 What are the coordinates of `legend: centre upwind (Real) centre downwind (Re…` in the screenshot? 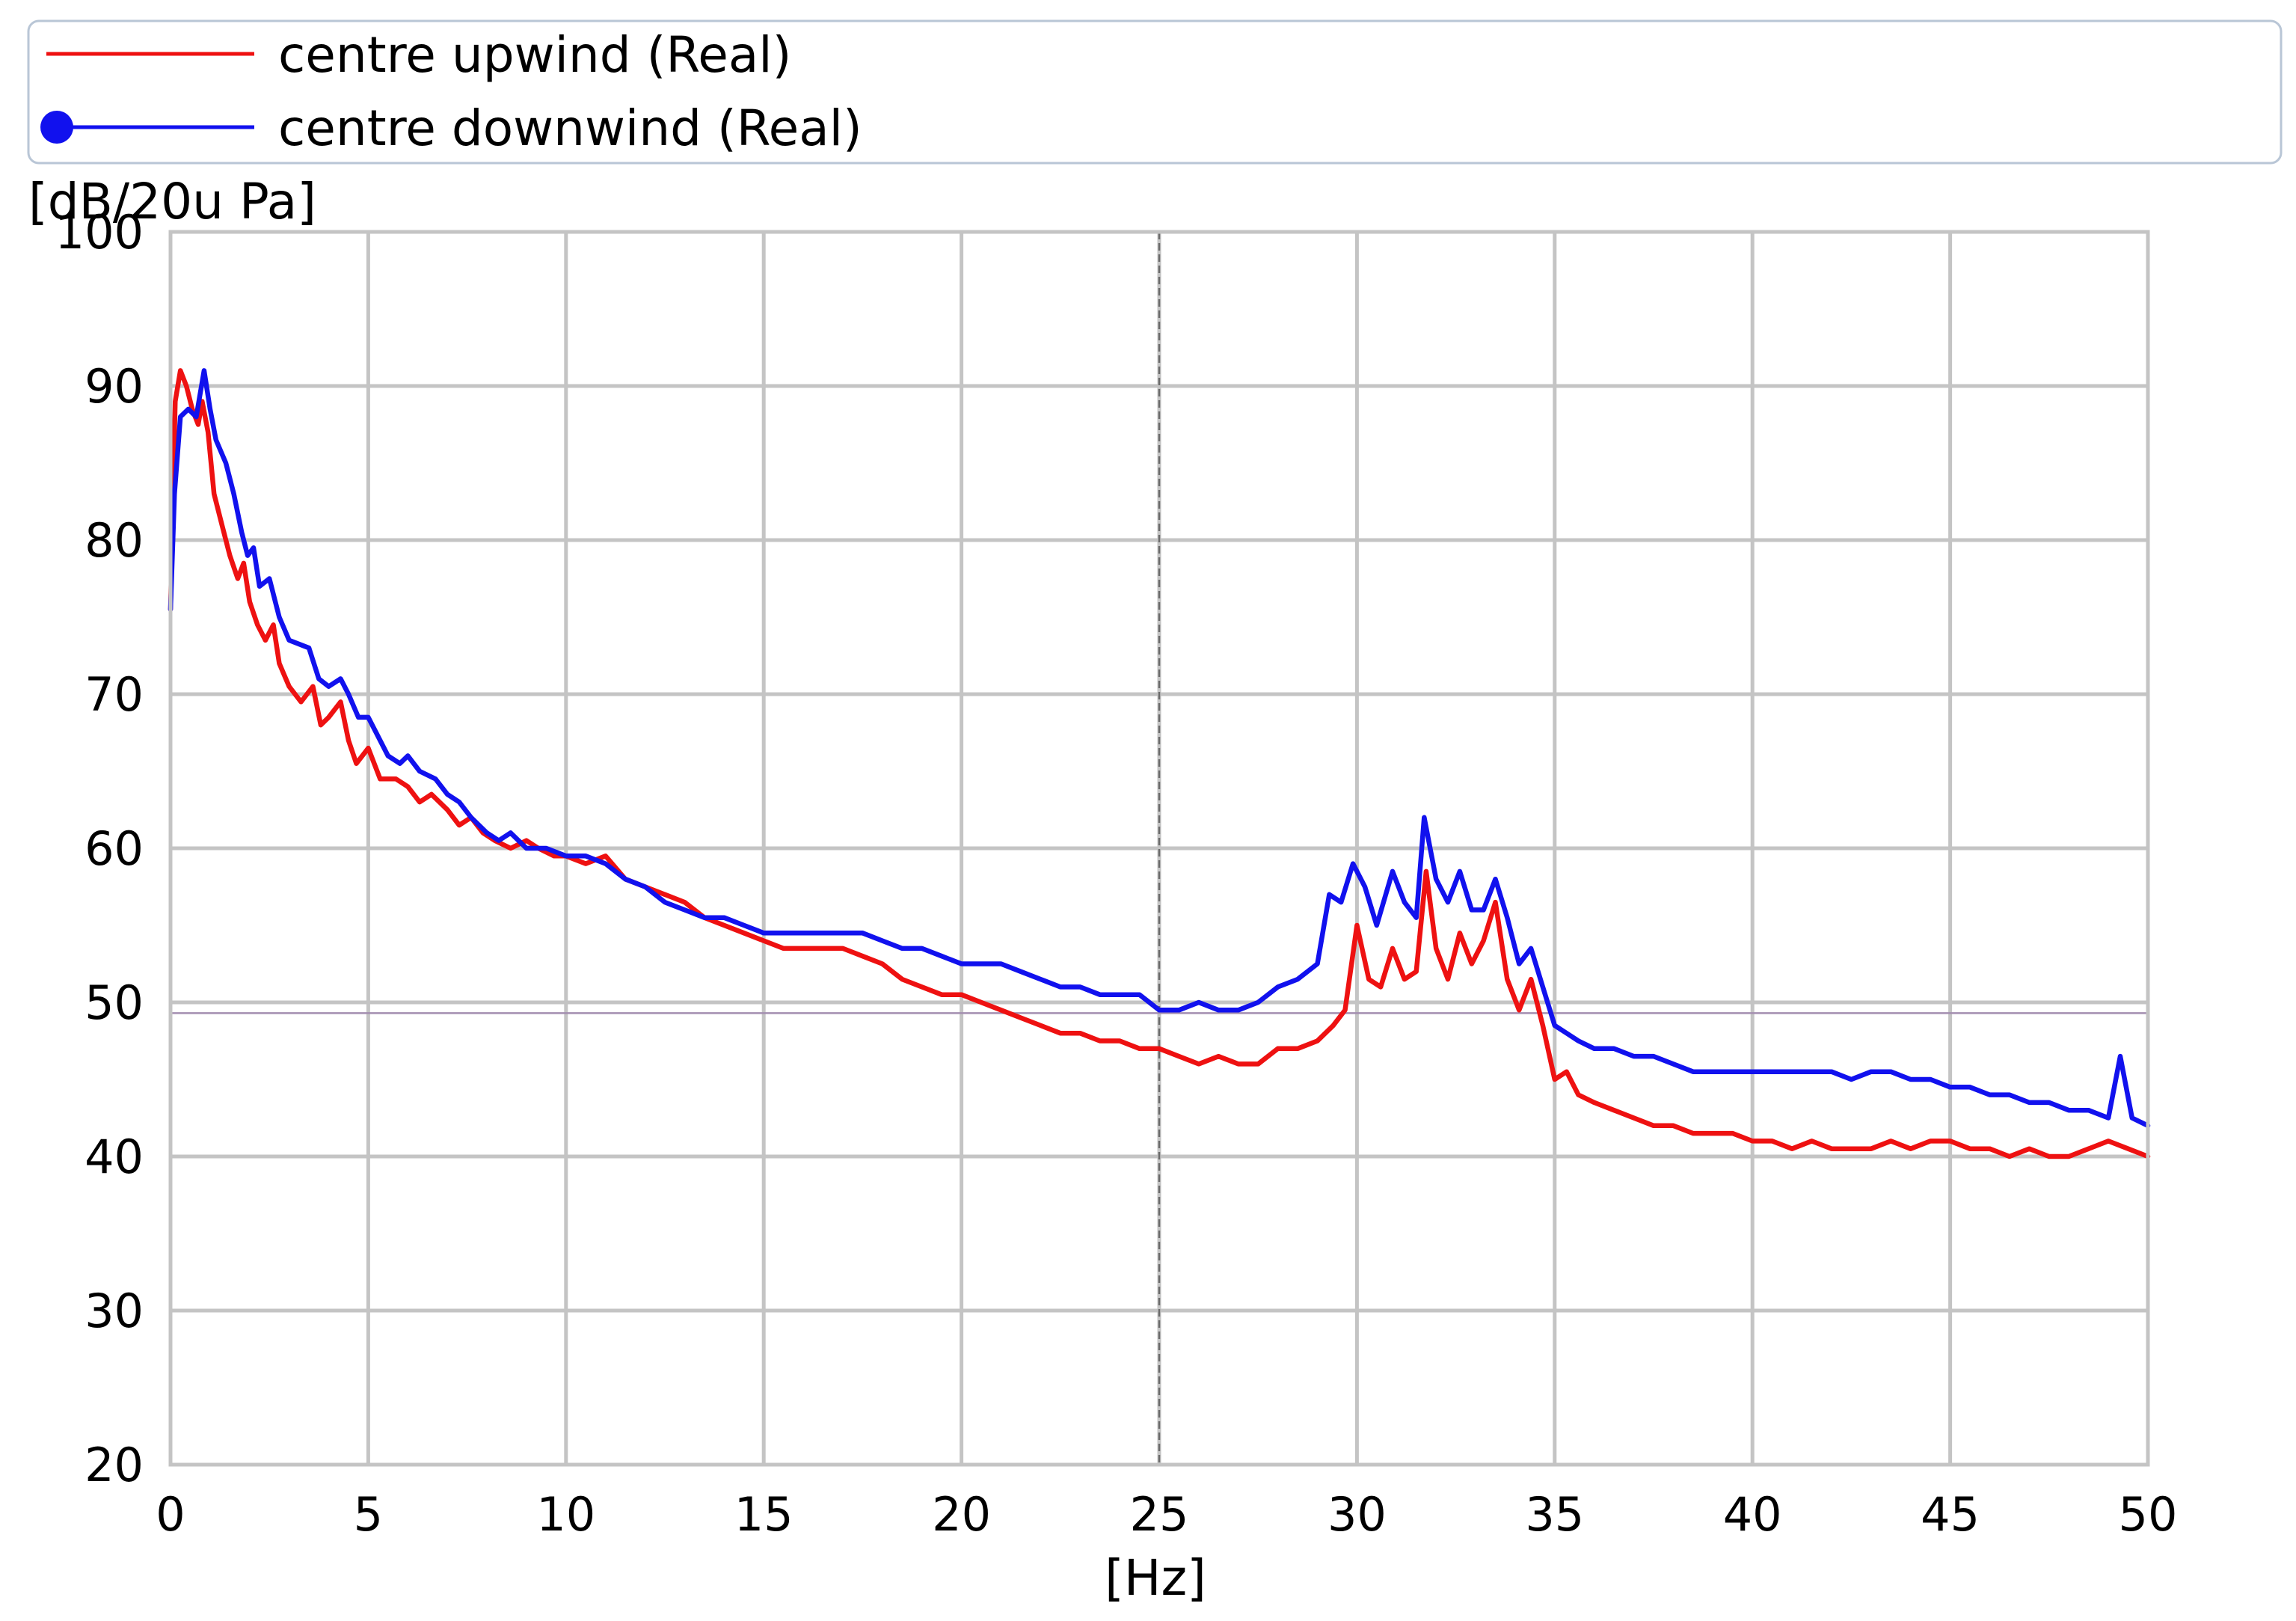 It's located at (1155, 92).